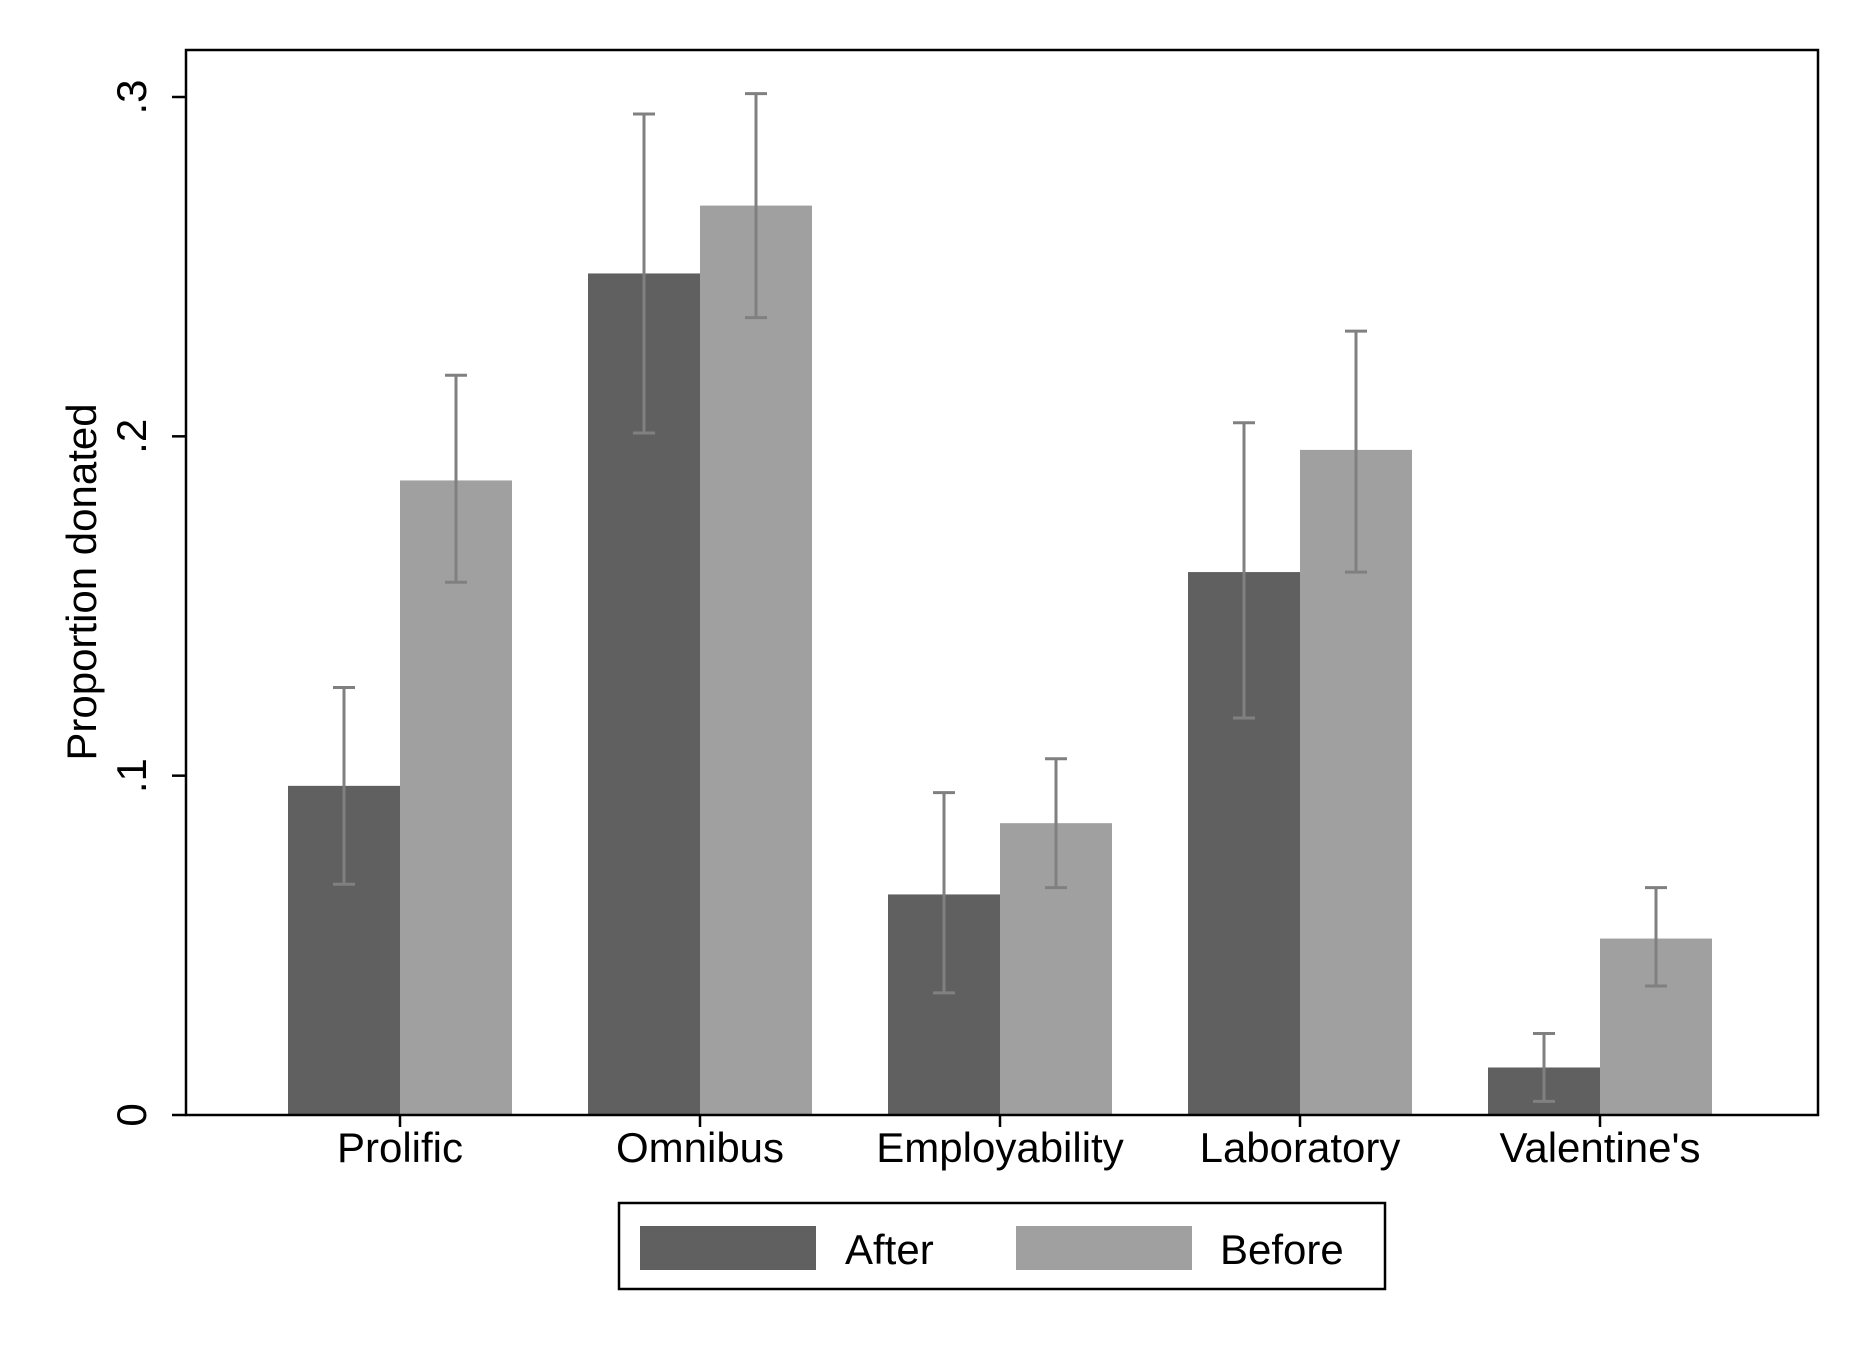 The width and height of the screenshot is (1857, 1355). What do you see at coordinates (1002, 1246) in the screenshot?
I see `legend: After Before` at bounding box center [1002, 1246].